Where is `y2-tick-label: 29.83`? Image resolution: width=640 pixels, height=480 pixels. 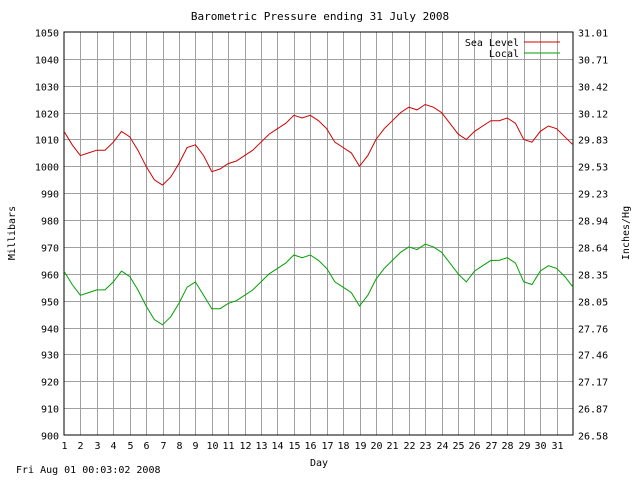
y2-tick-label: 29.83 is located at coordinates (593, 141).